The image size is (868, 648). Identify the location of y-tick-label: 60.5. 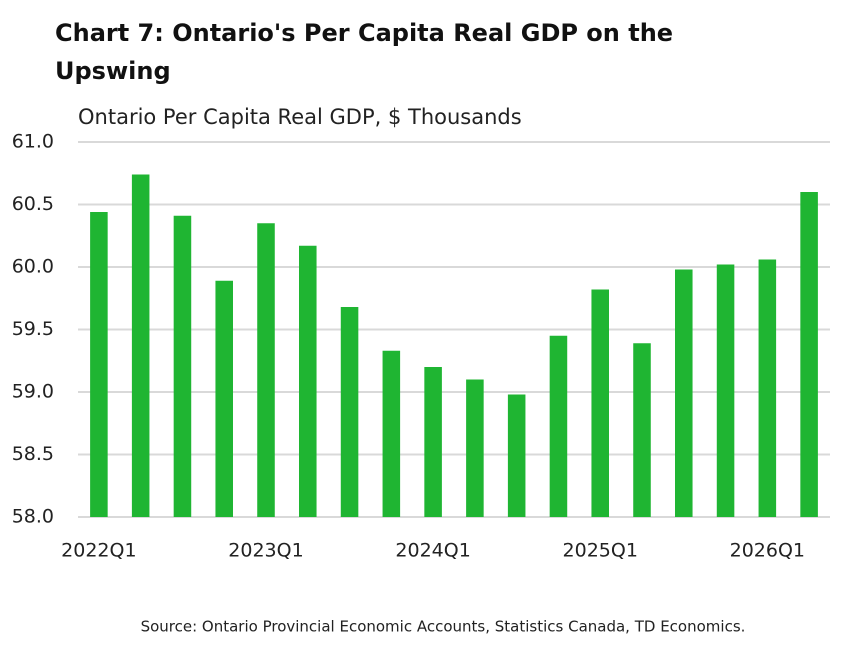
(33, 204).